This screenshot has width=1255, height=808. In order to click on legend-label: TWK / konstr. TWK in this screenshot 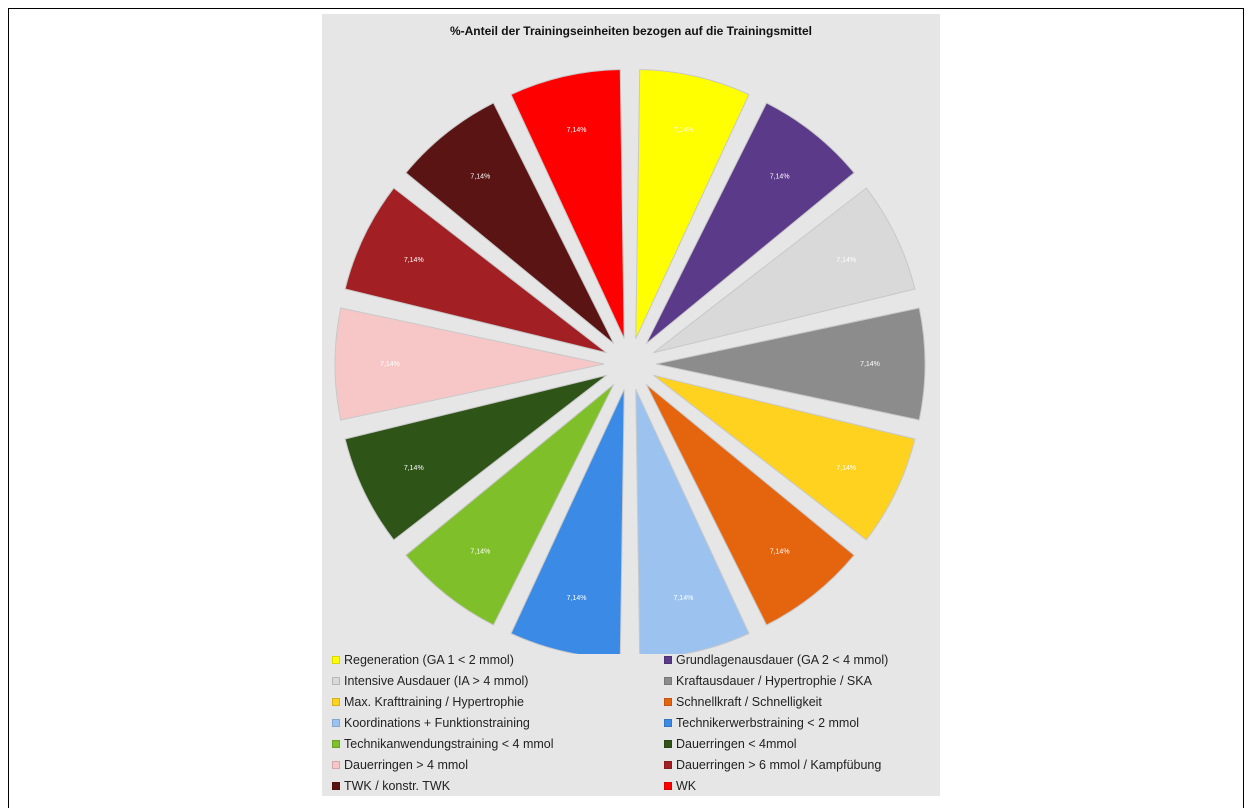, I will do `click(397, 785)`.